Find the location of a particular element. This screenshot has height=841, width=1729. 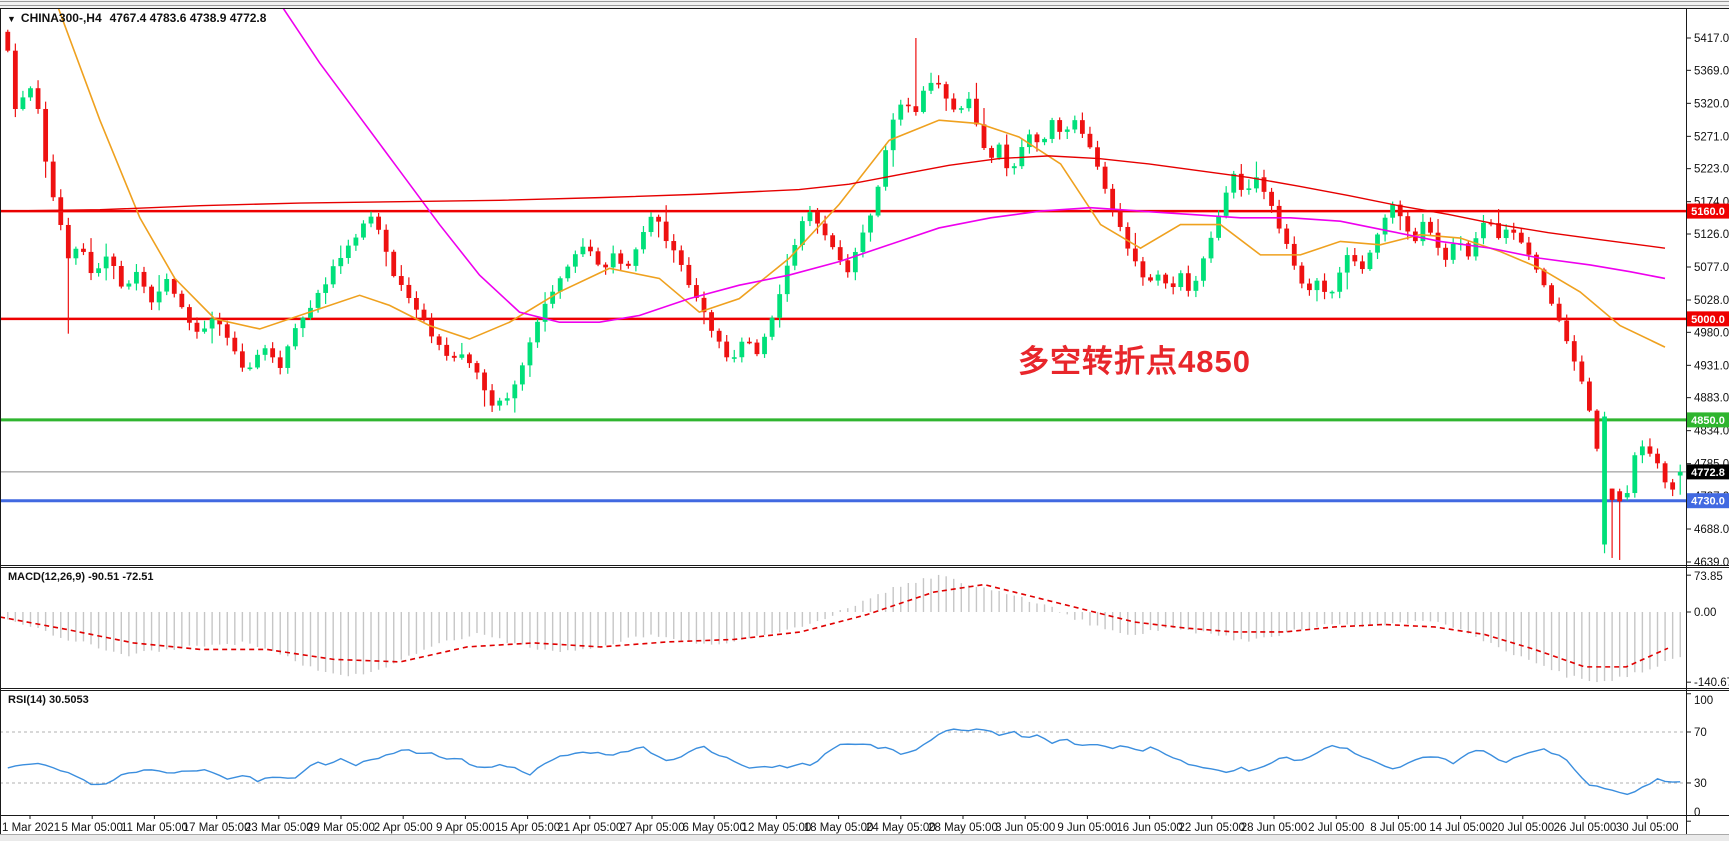

date-axis-label: 29 Mar 05:00 is located at coordinates (341, 828).